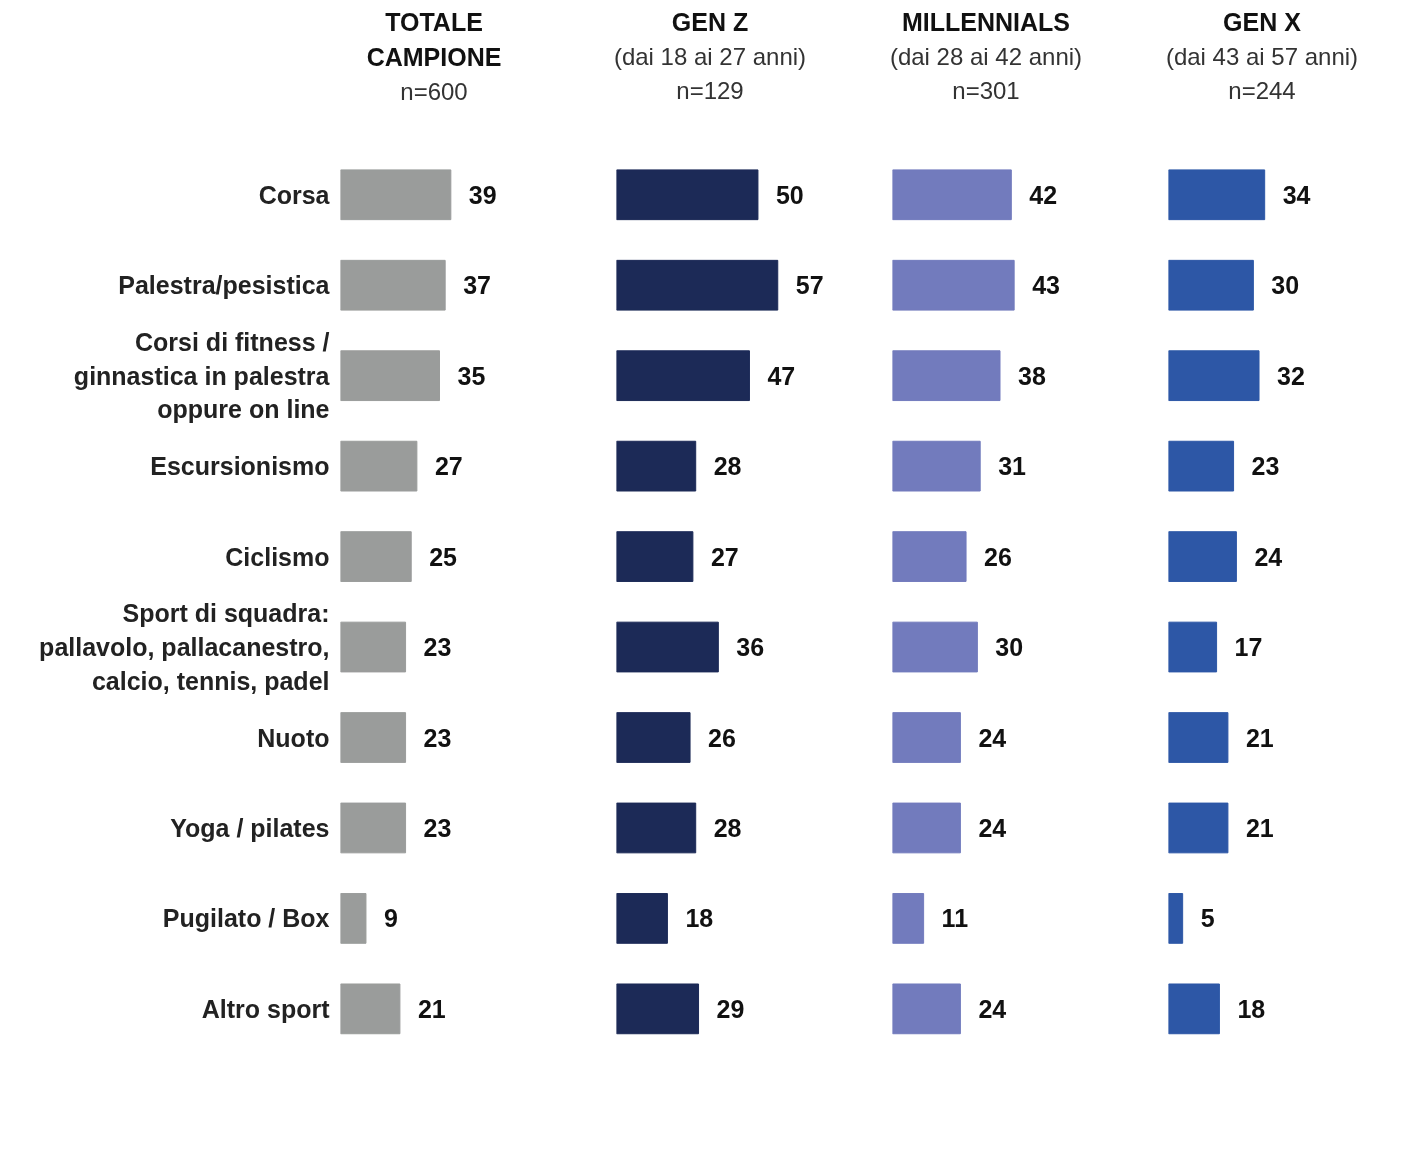  Describe the element at coordinates (246, 918) in the screenshot. I see `y-tick-label: Pugilato / Box` at that location.